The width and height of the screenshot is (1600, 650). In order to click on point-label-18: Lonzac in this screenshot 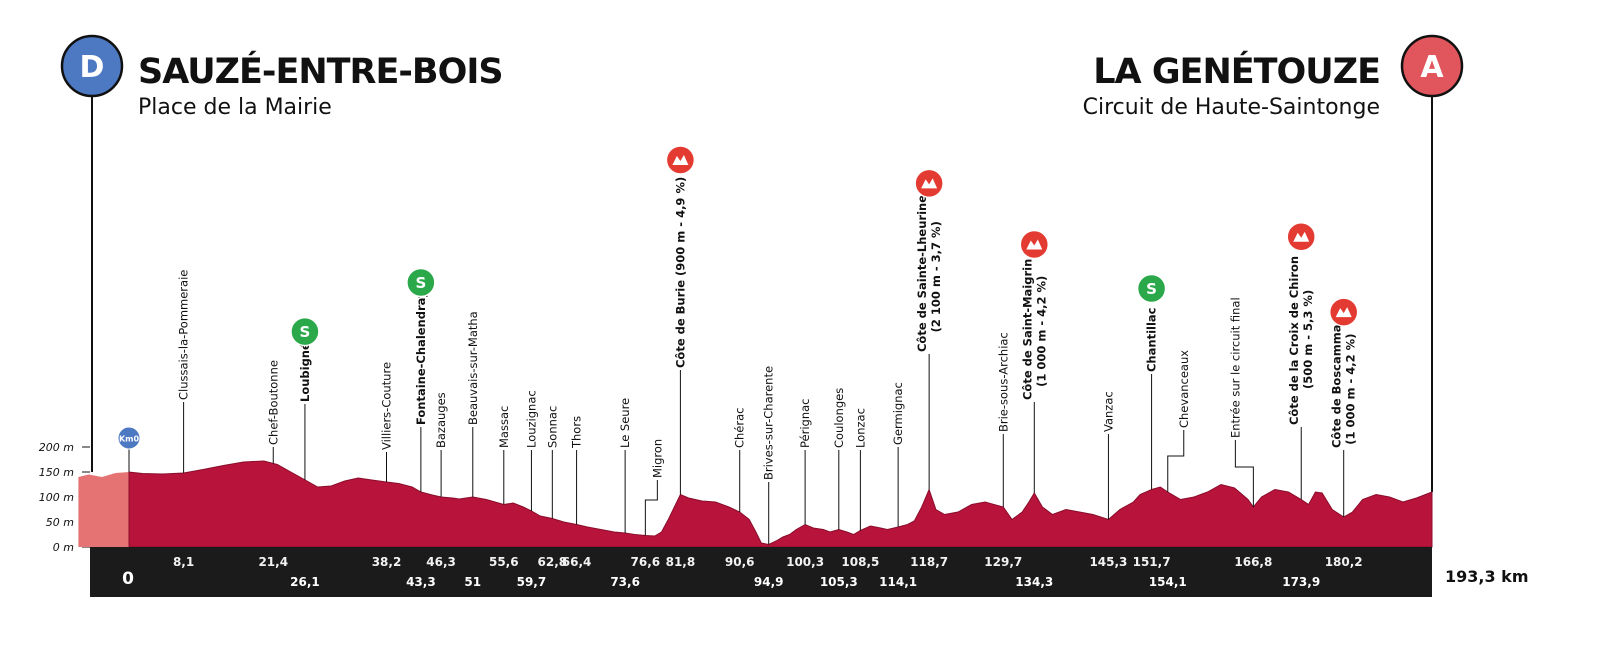, I will do `click(860, 428)`.